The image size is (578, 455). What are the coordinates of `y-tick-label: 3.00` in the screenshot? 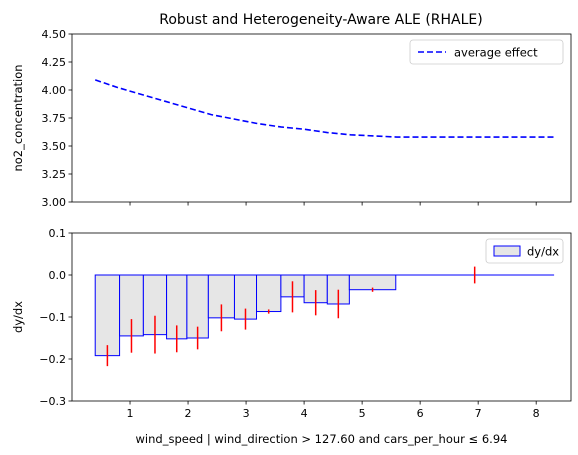 It's located at (54, 202).